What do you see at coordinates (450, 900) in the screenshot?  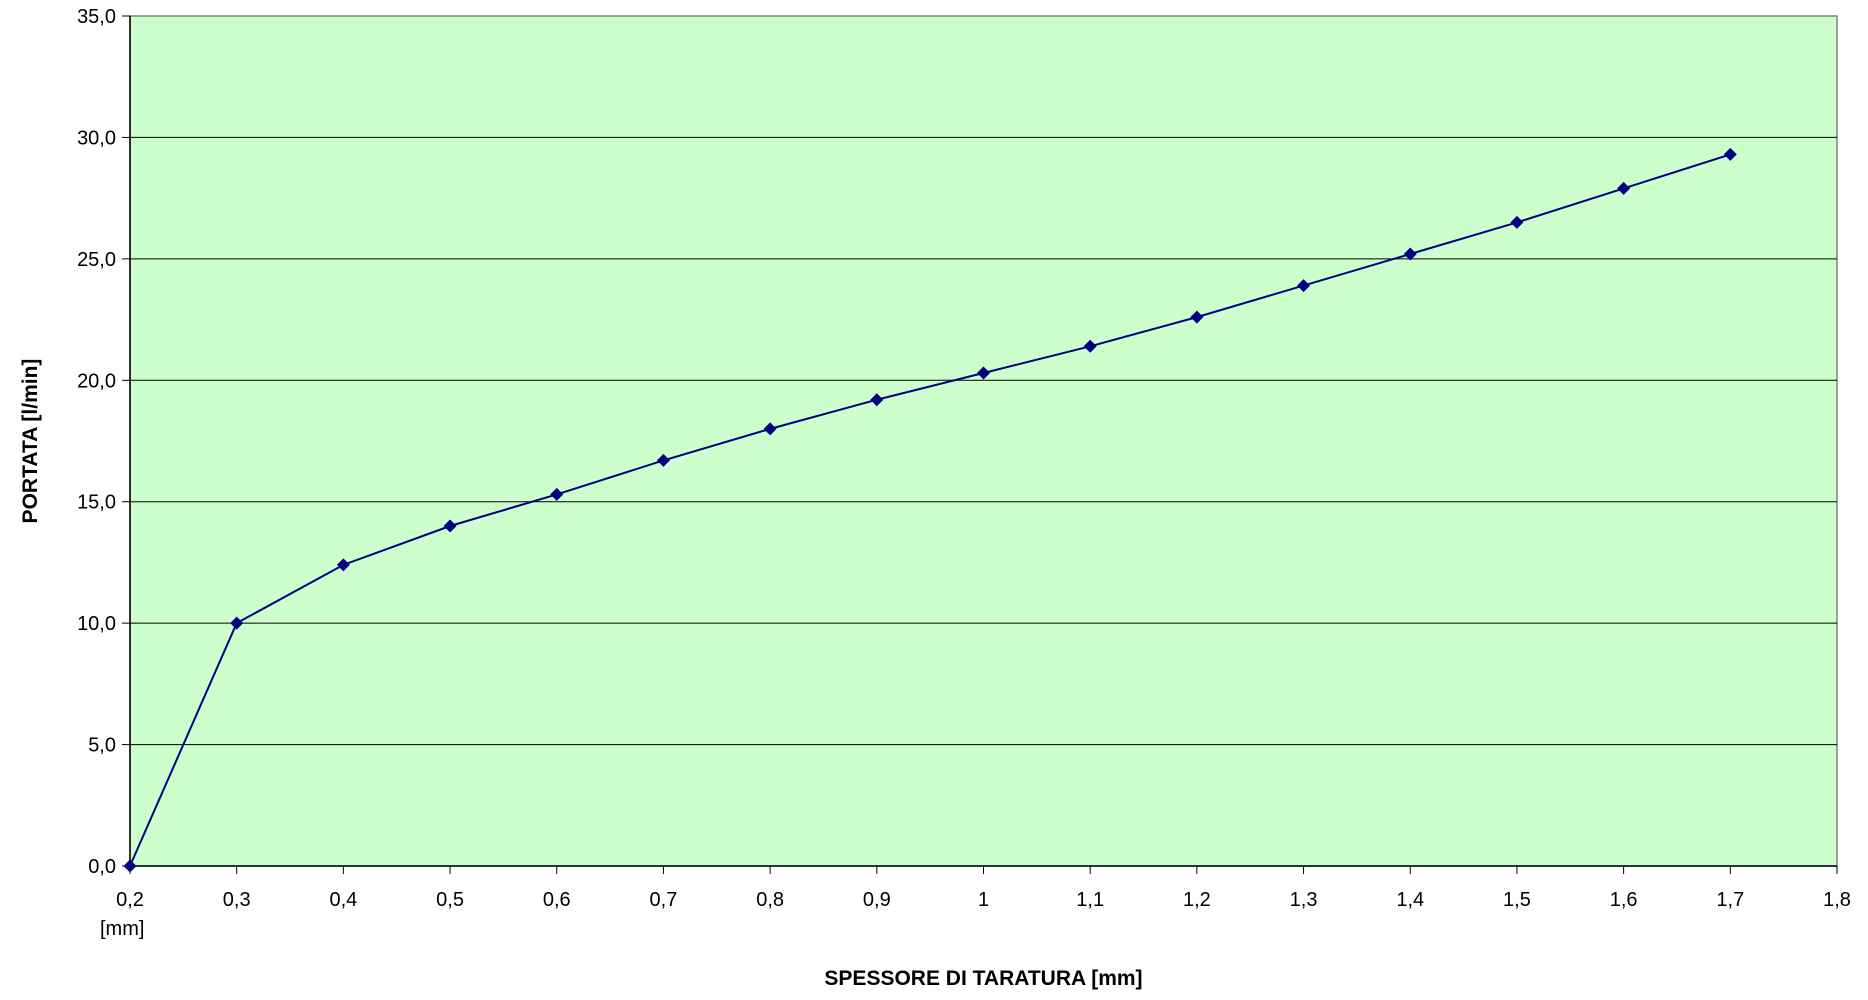 I see `x-tick-label: 0,5` at bounding box center [450, 900].